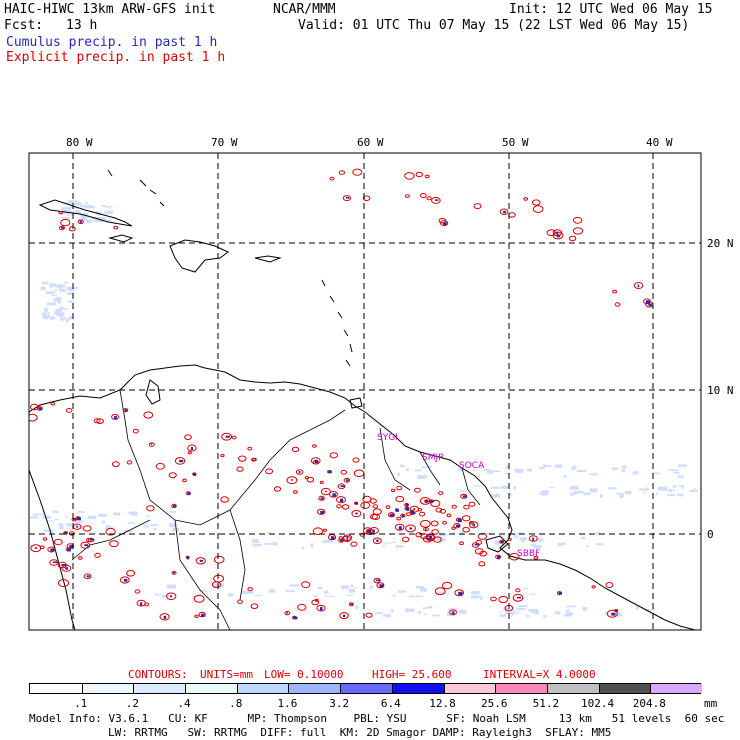 This screenshot has height=740, width=740. What do you see at coordinates (711, 703) in the screenshot?
I see `scale-unit: mm` at bounding box center [711, 703].